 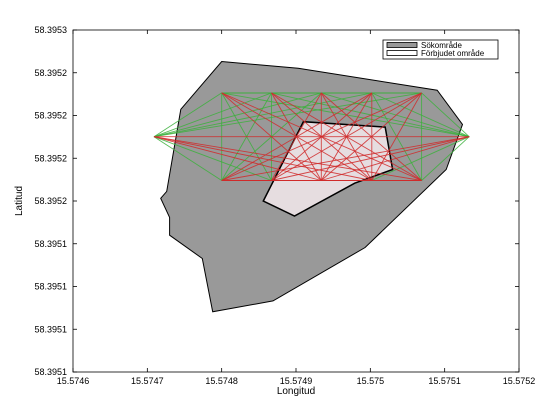 What do you see at coordinates (19, 201) in the screenshot?
I see `y-axis-label: Latitud` at bounding box center [19, 201].